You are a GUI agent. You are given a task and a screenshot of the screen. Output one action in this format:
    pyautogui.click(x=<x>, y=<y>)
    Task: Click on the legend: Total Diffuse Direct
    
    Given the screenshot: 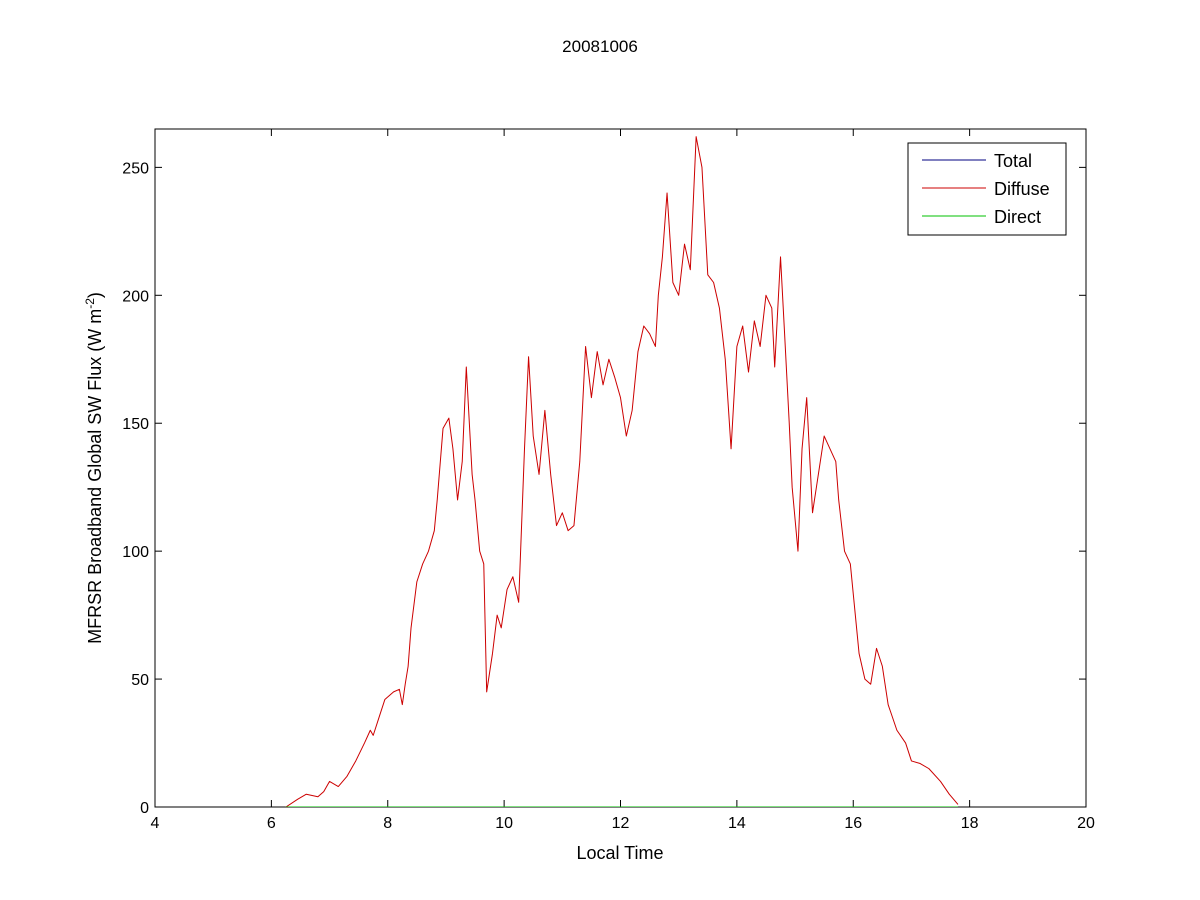 What is the action you would take?
    pyautogui.click(x=987, y=189)
    